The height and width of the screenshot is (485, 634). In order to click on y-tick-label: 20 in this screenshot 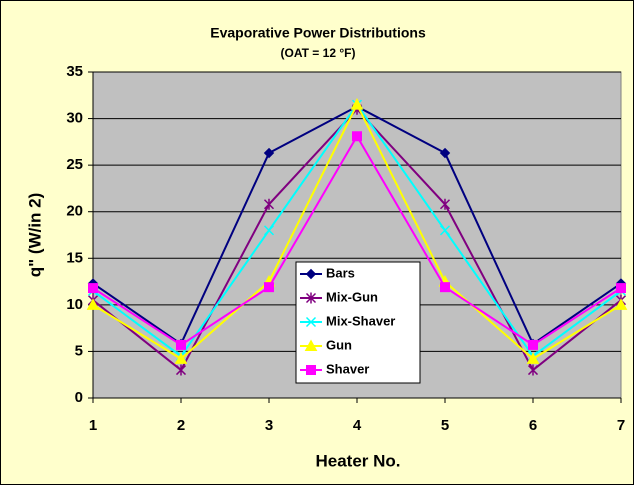, I will do `click(74, 211)`.